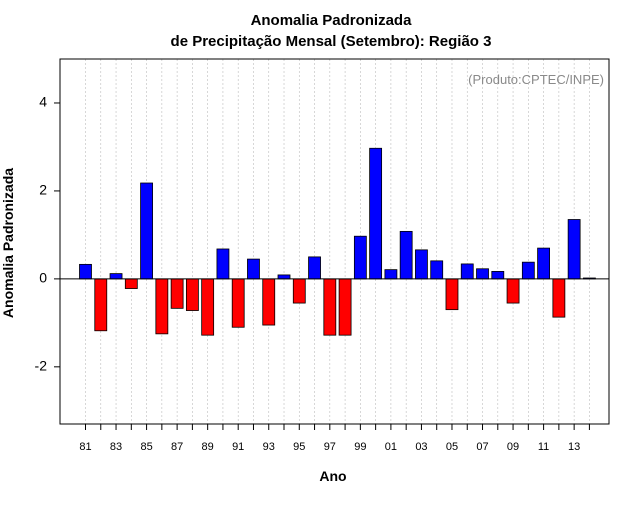 The height and width of the screenshot is (505, 640). What do you see at coordinates (330, 447) in the screenshot?
I see `x-tick-label: 97` at bounding box center [330, 447].